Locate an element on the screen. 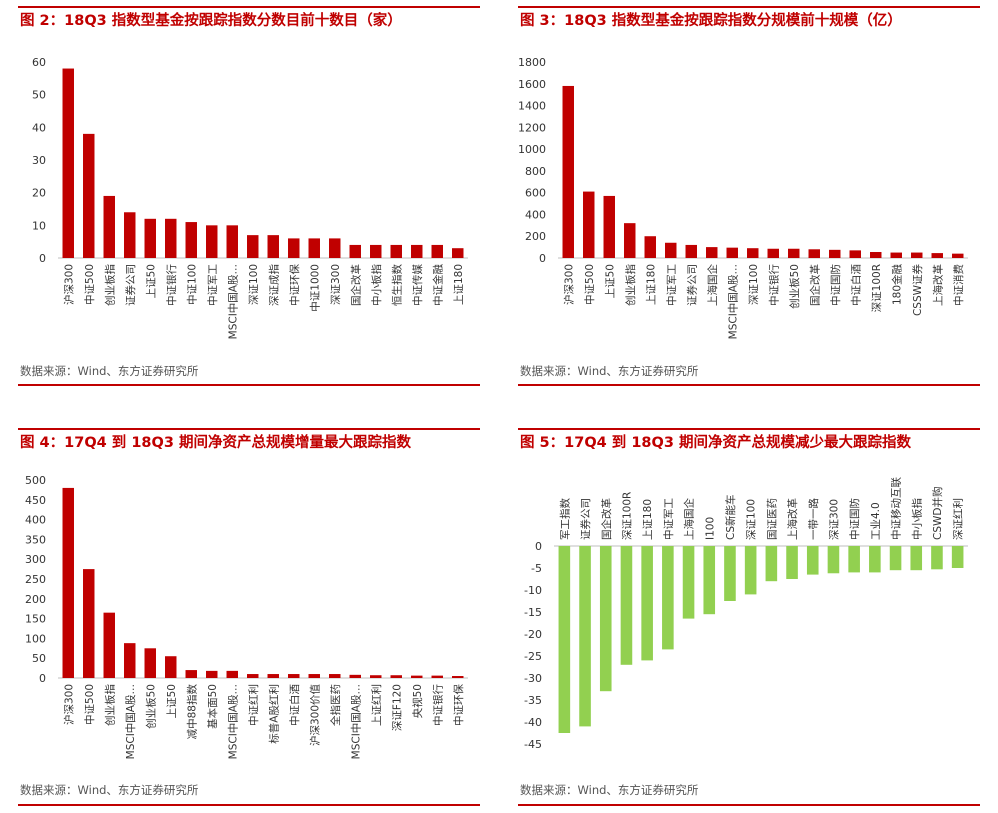  category-label: 中证500 is located at coordinates (89, 284).